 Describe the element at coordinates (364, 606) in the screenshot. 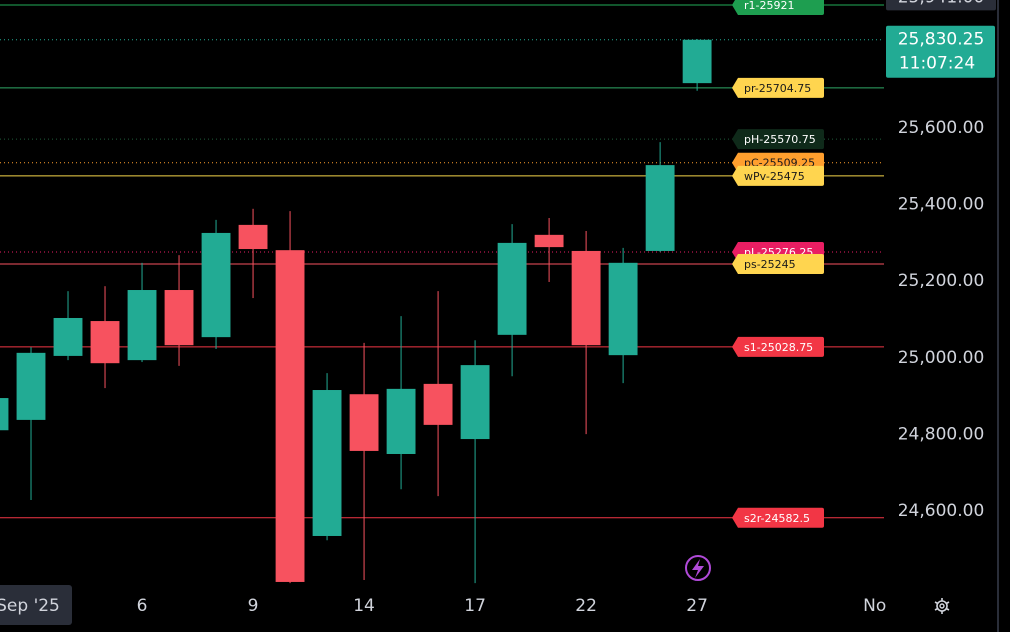

I see `x-tick-label: 14` at that location.